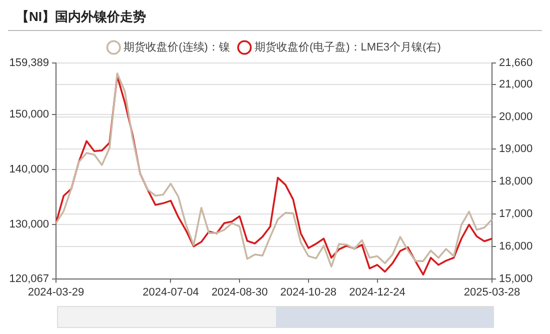 The height and width of the screenshot is (334, 550). Describe the element at coordinates (516, 116) in the screenshot. I see `y2-tick-label: 20,000` at that location.